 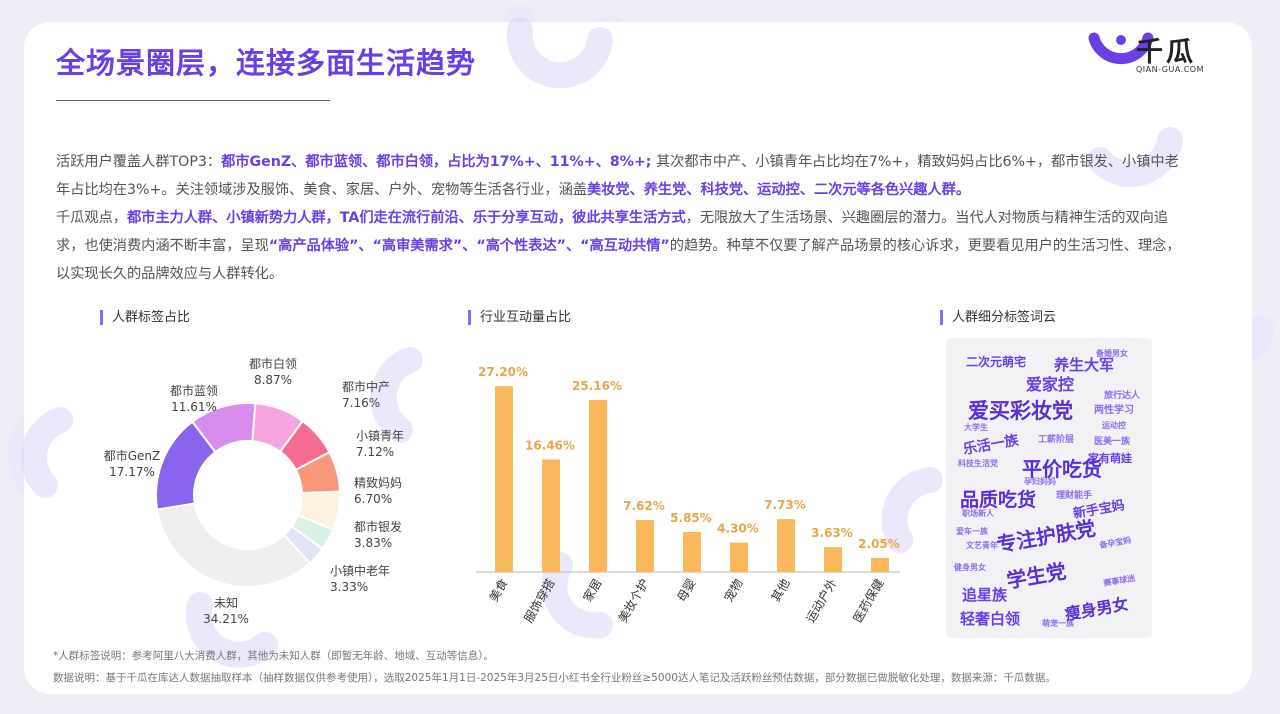 What do you see at coordinates (503, 372) in the screenshot?
I see `bar-value-label: 27.20%` at bounding box center [503, 372].